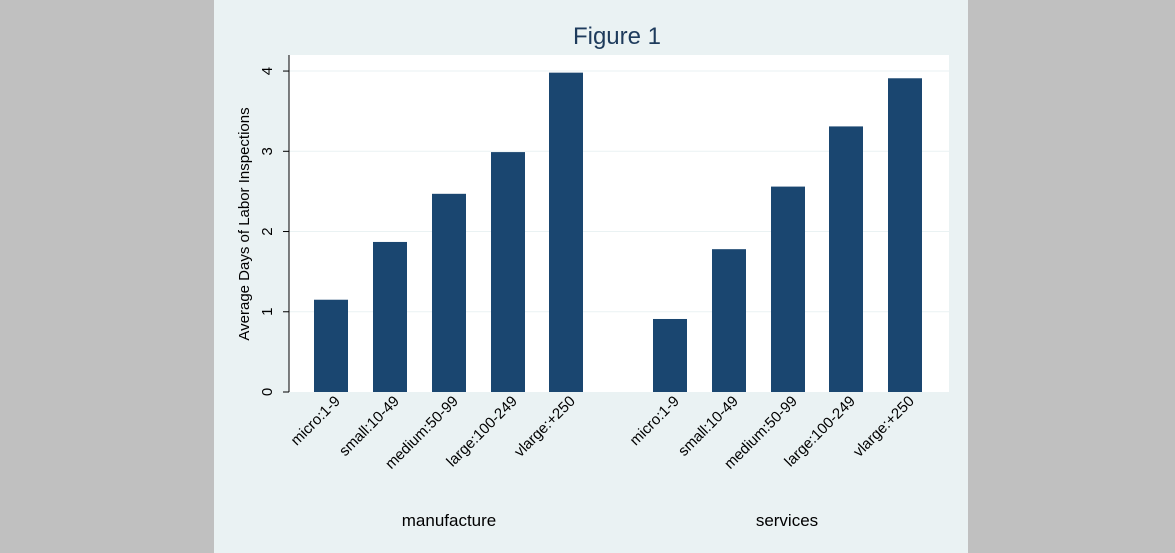 The height and width of the screenshot is (553, 1175). I want to click on y-tick-label: 3, so click(267, 151).